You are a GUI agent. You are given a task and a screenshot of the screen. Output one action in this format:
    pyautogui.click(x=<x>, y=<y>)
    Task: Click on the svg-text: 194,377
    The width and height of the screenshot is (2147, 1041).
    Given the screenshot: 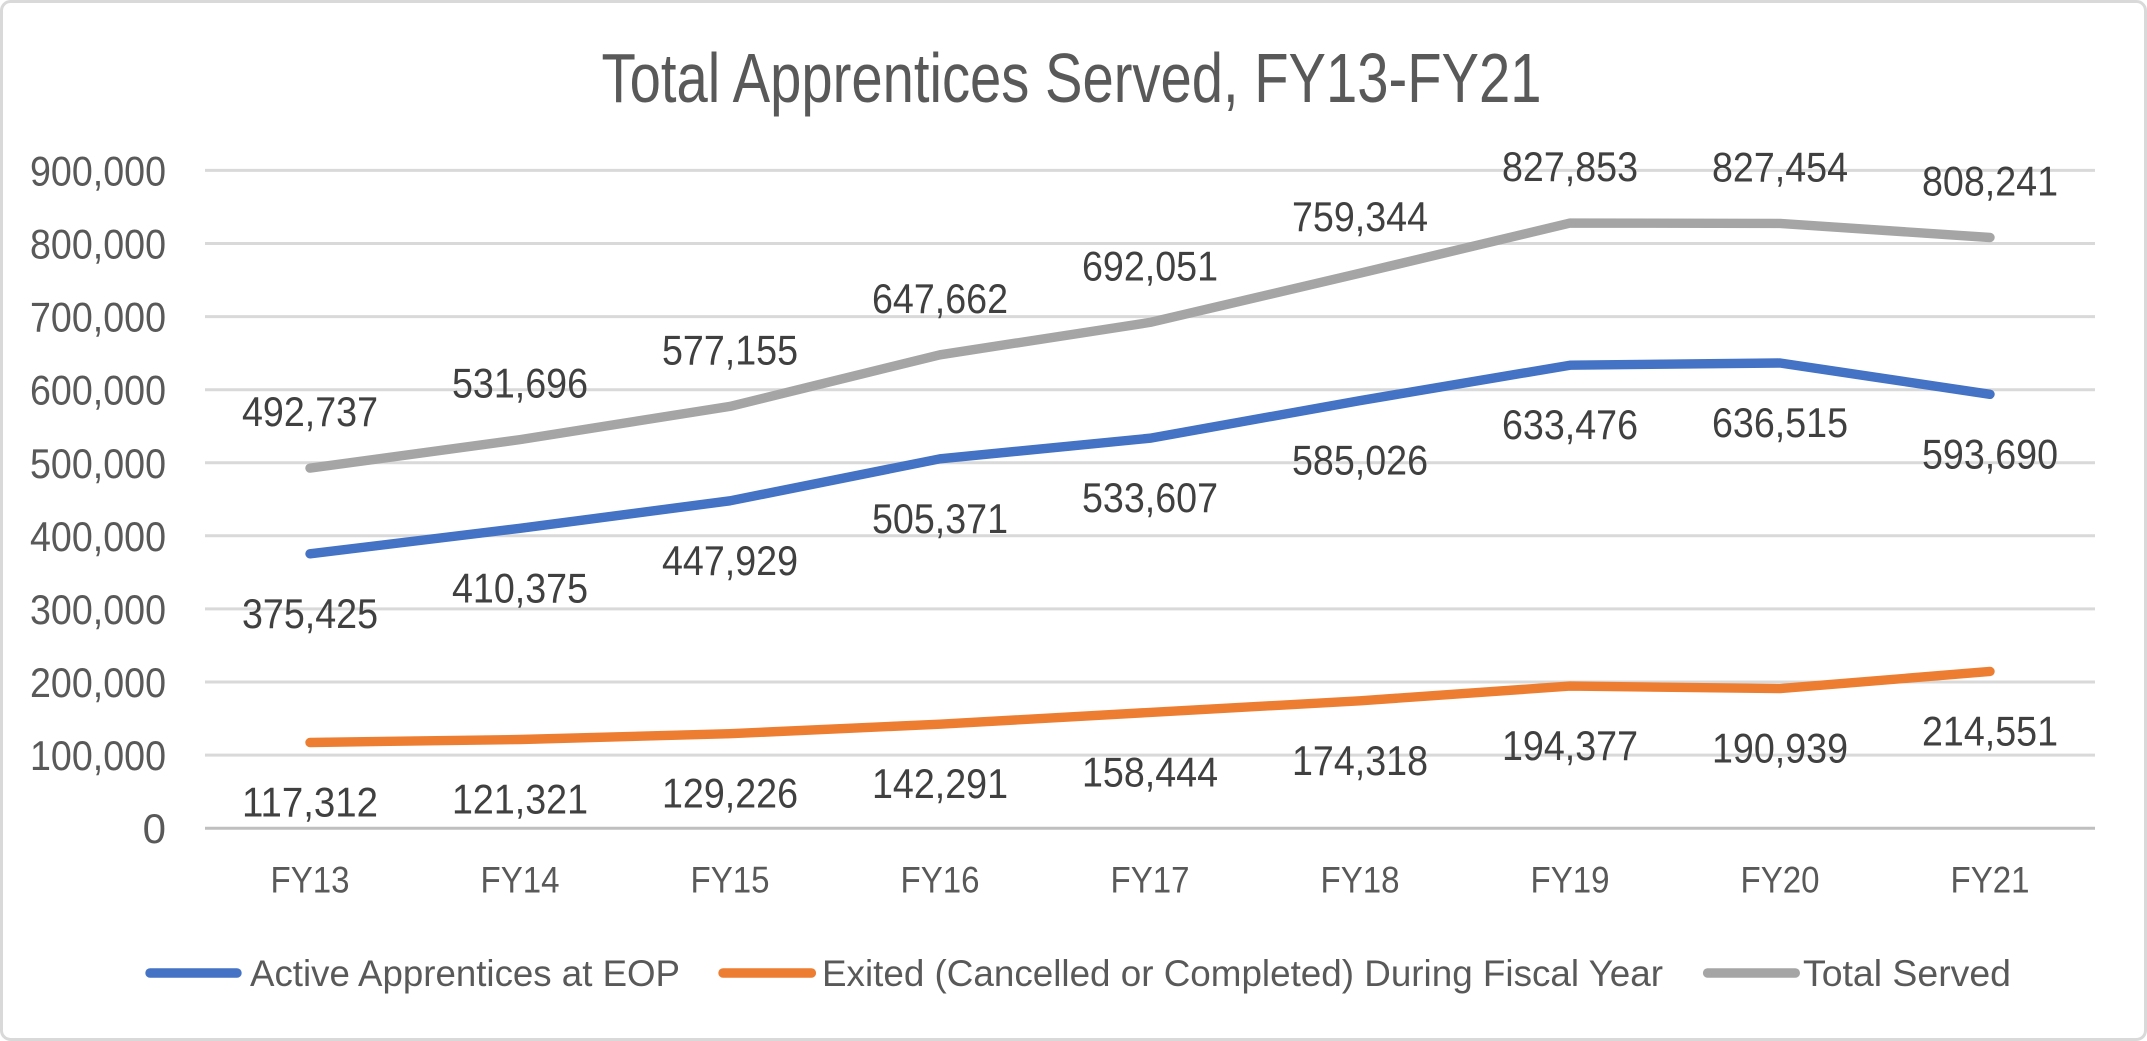 What is the action you would take?
    pyautogui.click(x=1570, y=745)
    